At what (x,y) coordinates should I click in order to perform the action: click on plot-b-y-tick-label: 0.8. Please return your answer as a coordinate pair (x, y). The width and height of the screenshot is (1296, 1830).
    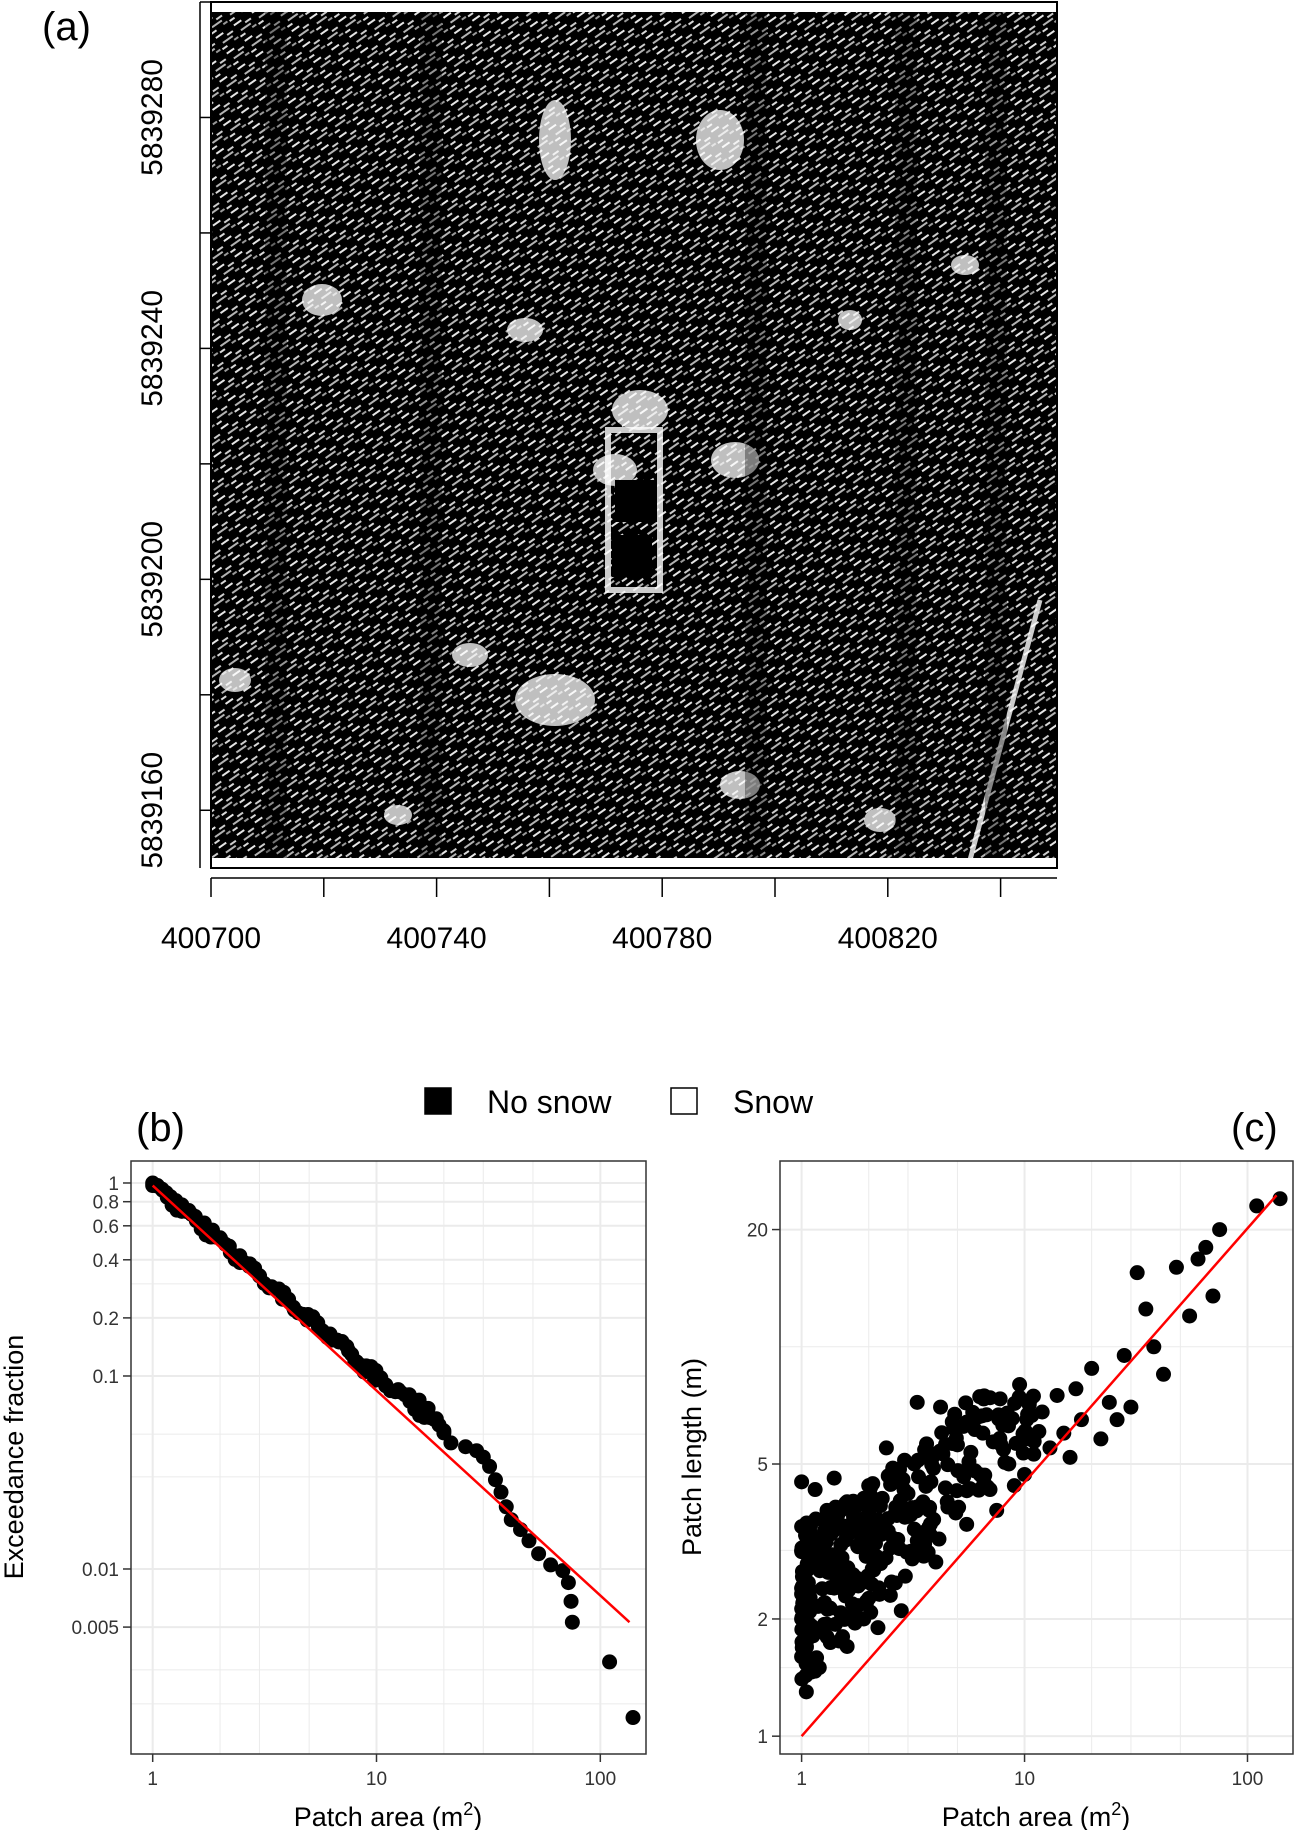
    Looking at the image, I should click on (106, 1203).